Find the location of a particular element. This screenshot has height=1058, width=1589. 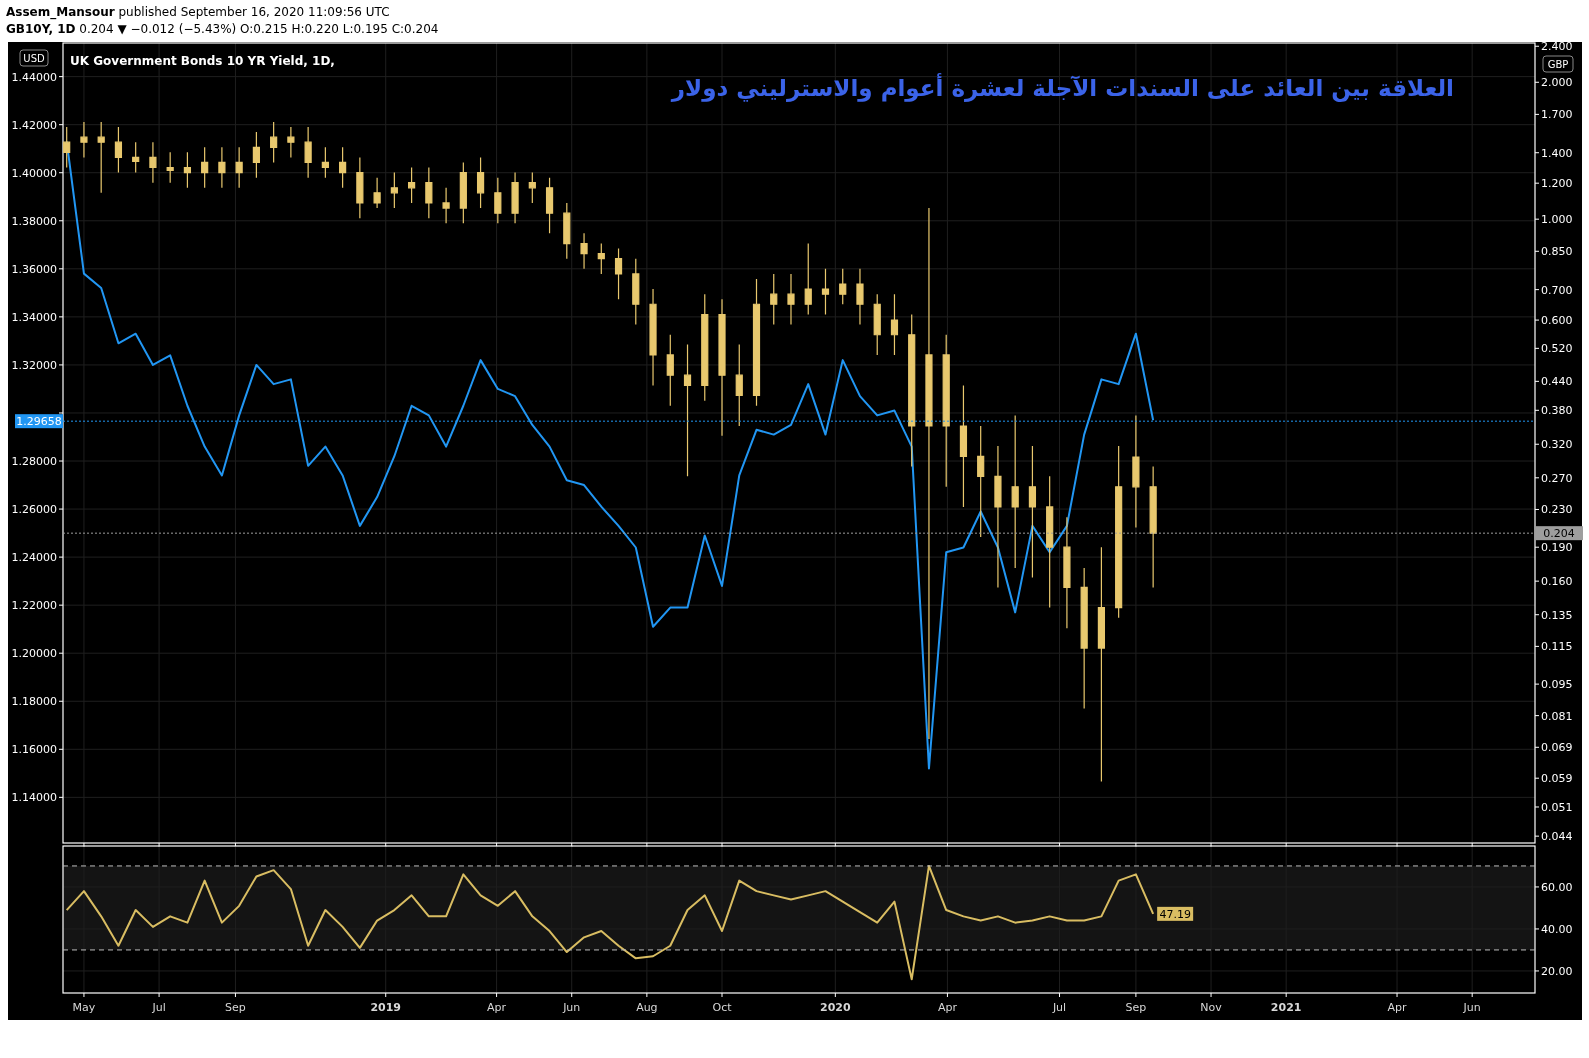

y2-tick-label: 0.069 is located at coordinates (1557, 748).